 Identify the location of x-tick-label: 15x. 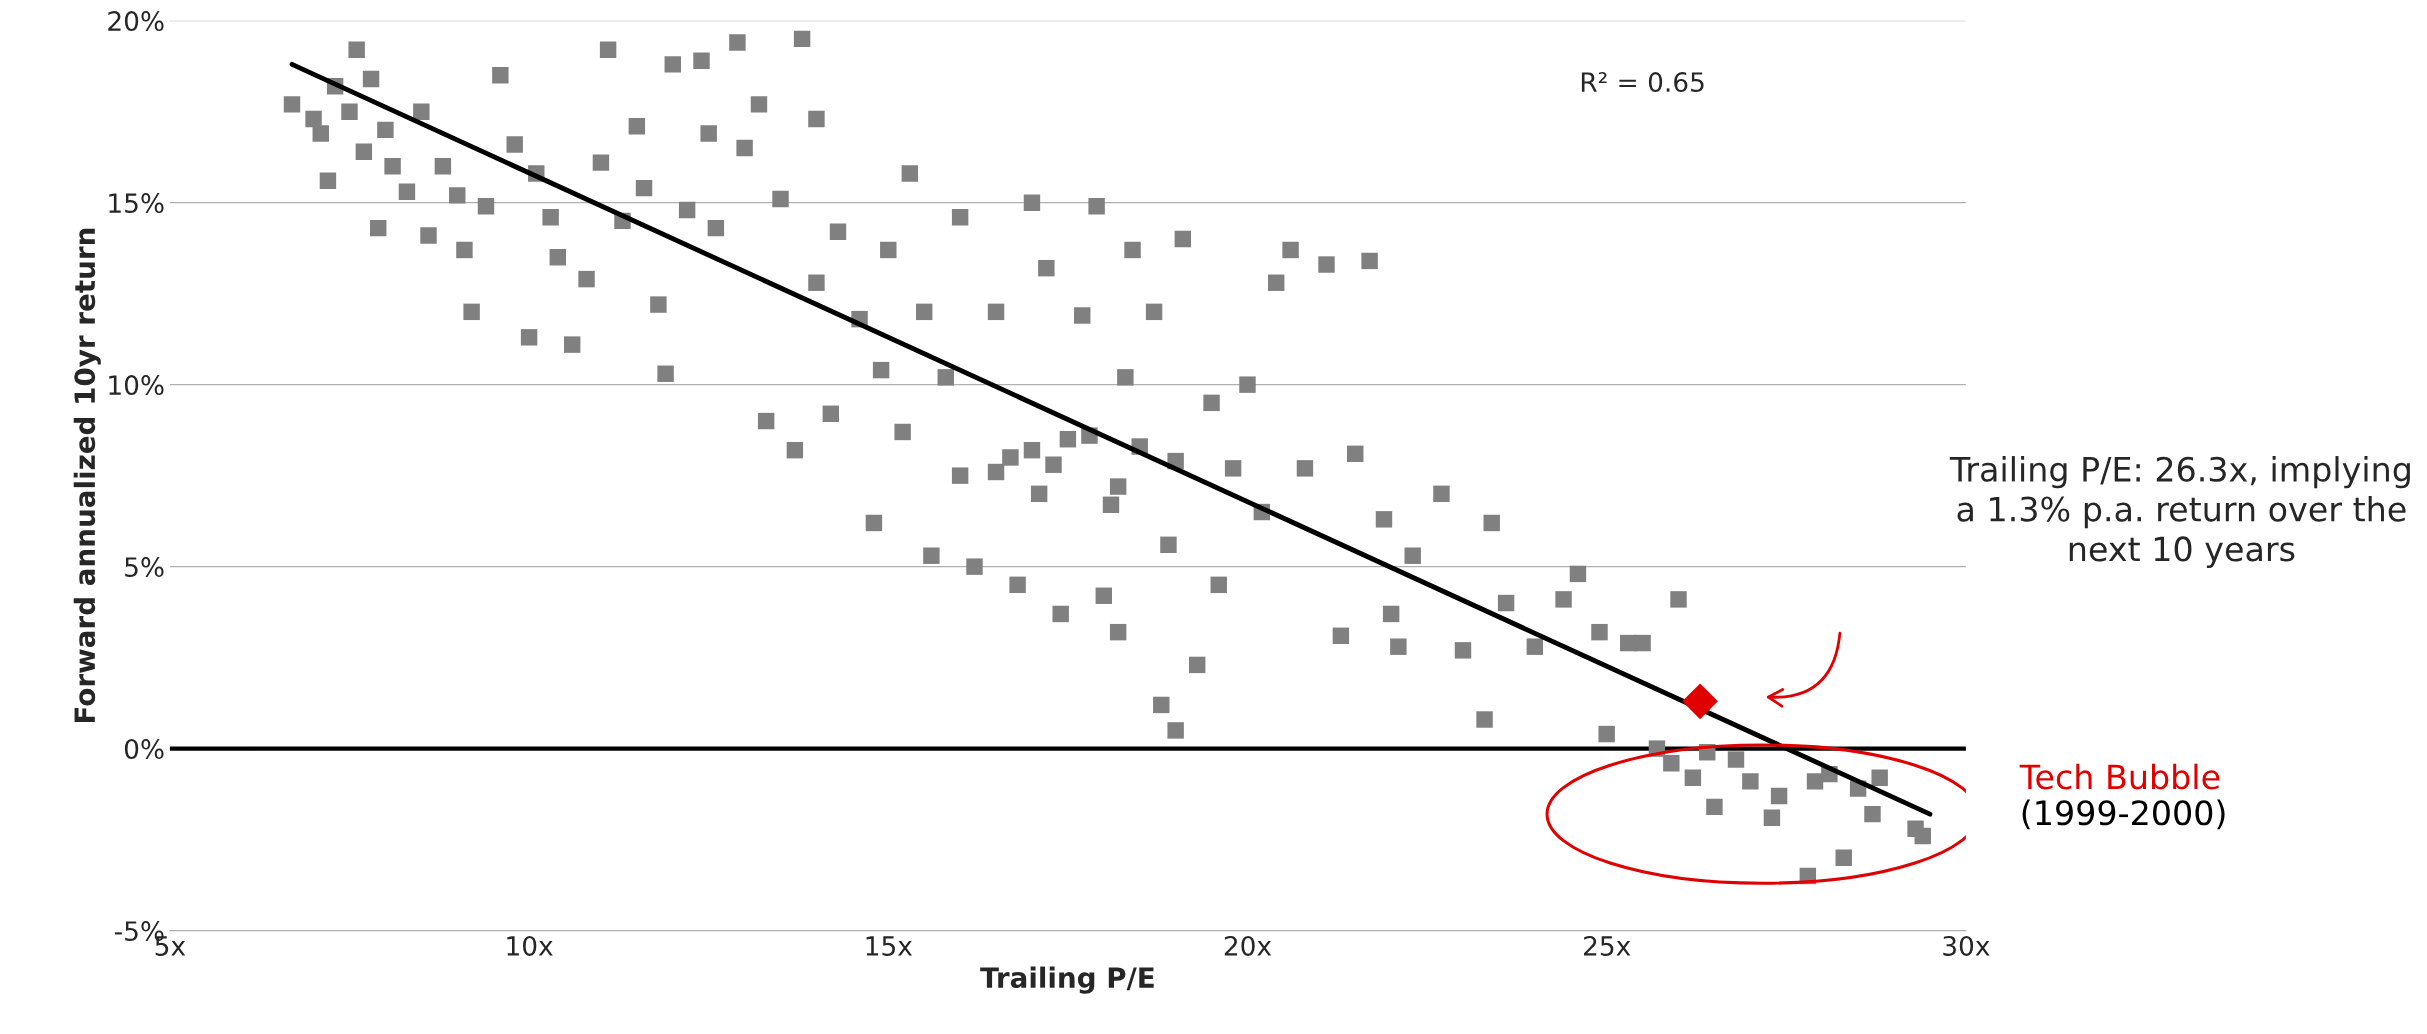
(889, 946).